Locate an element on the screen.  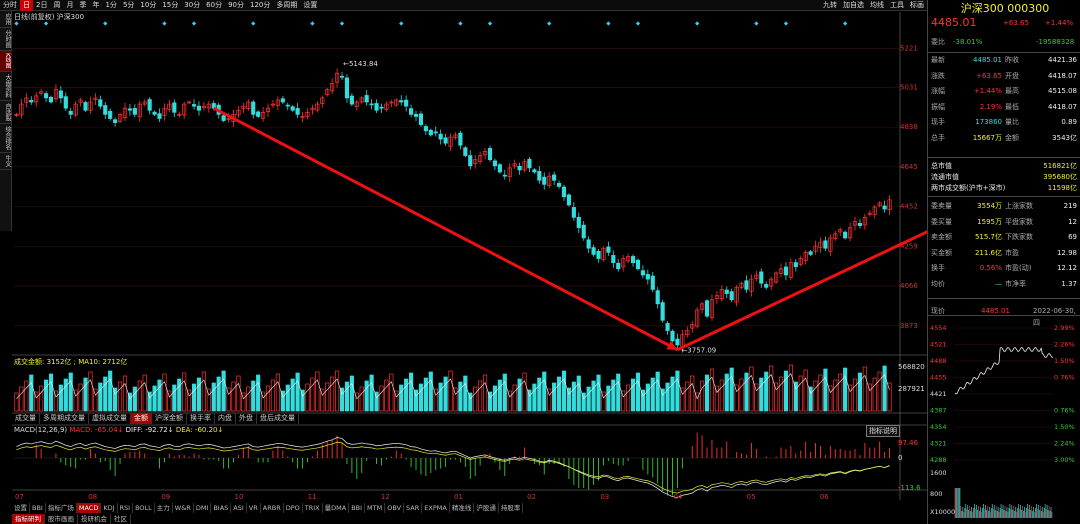
function-tab-0: 指标研判 is located at coordinates (28, 519).